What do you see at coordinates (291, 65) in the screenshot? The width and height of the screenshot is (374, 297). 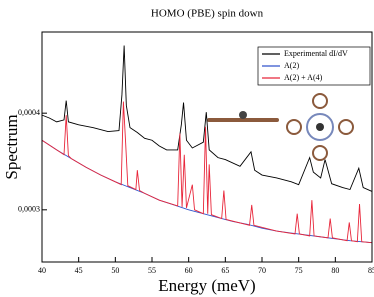 I see `legend-label: A(2)` at bounding box center [291, 65].